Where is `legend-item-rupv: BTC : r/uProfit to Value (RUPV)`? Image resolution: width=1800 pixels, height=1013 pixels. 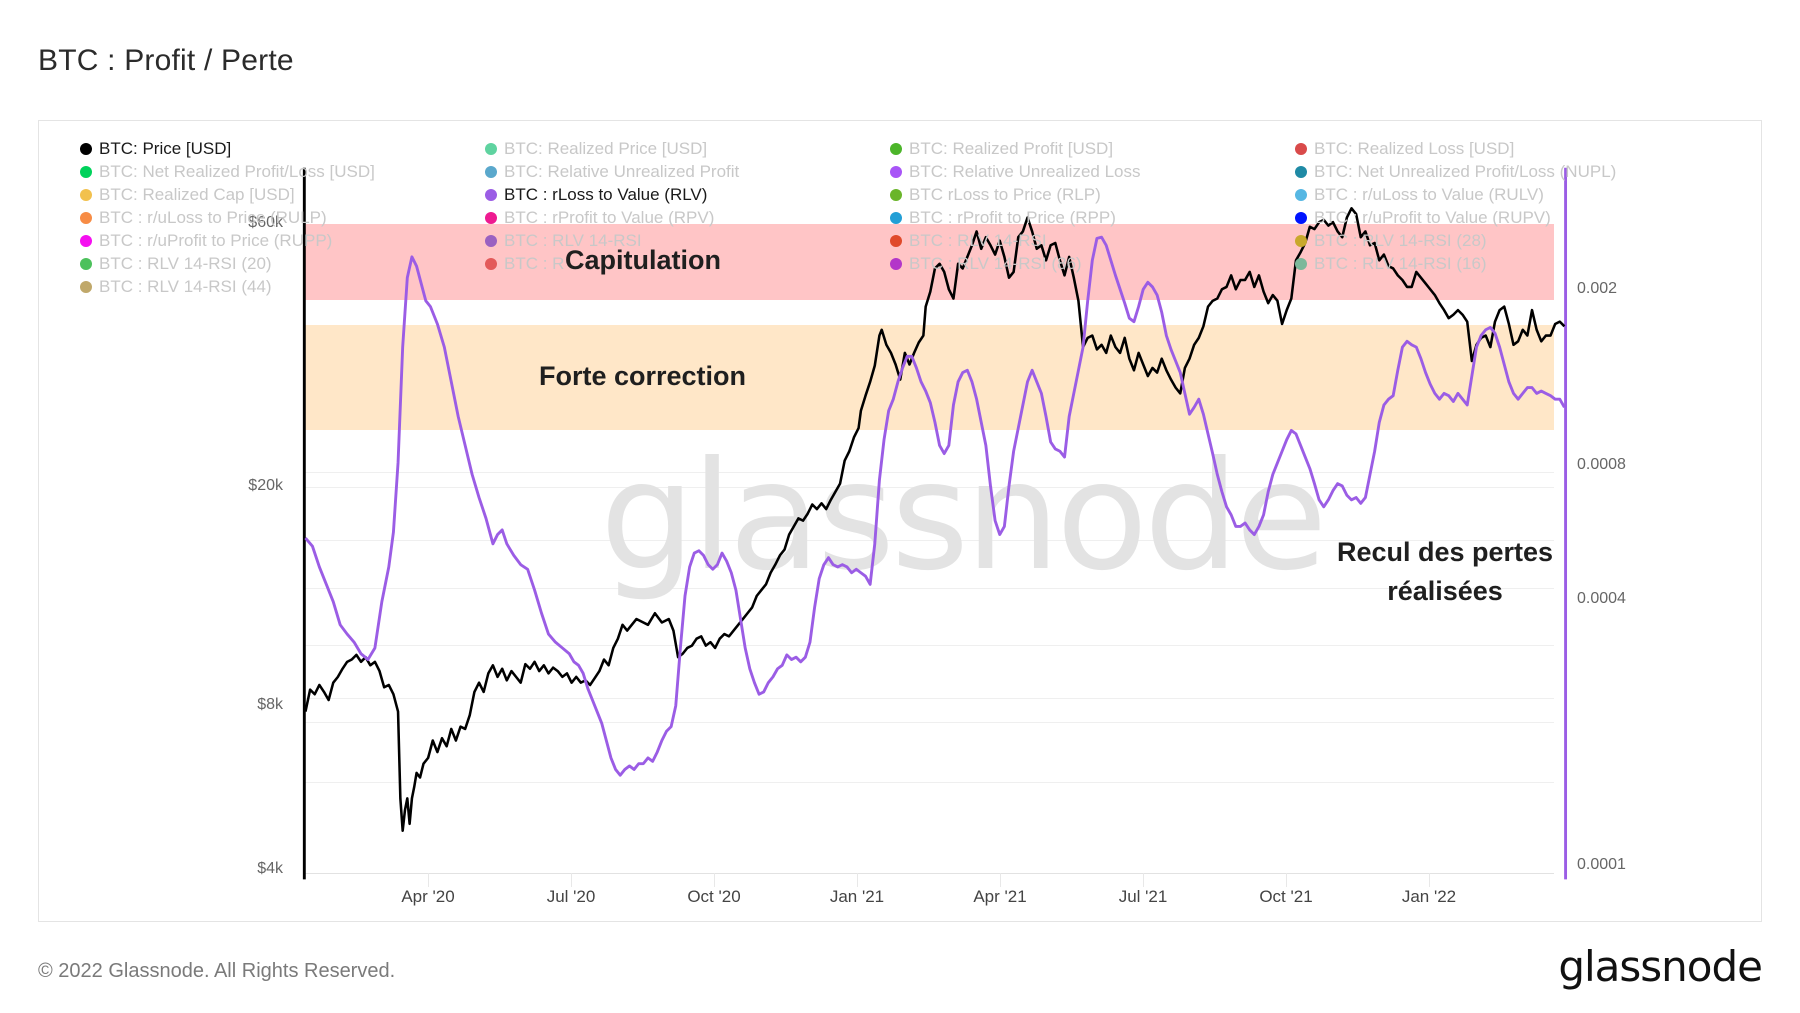
legend-item-rupv: BTC : r/uProfit to Value (RUPV) is located at coordinates (1423, 218).